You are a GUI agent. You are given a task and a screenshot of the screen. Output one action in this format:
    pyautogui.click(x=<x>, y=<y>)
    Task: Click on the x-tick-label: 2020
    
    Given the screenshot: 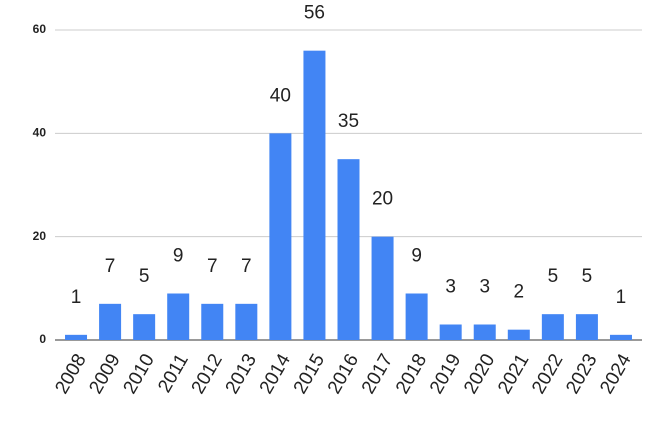 What is the action you would take?
    pyautogui.click(x=479, y=374)
    